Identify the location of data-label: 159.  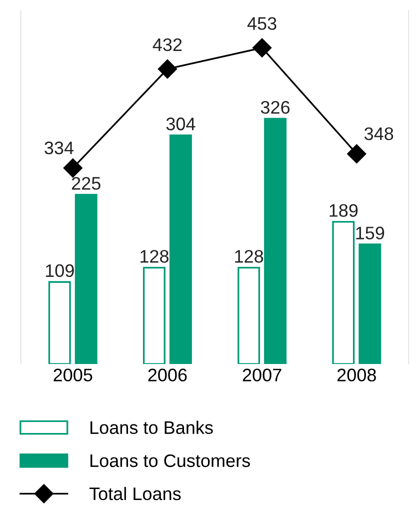
(370, 233).